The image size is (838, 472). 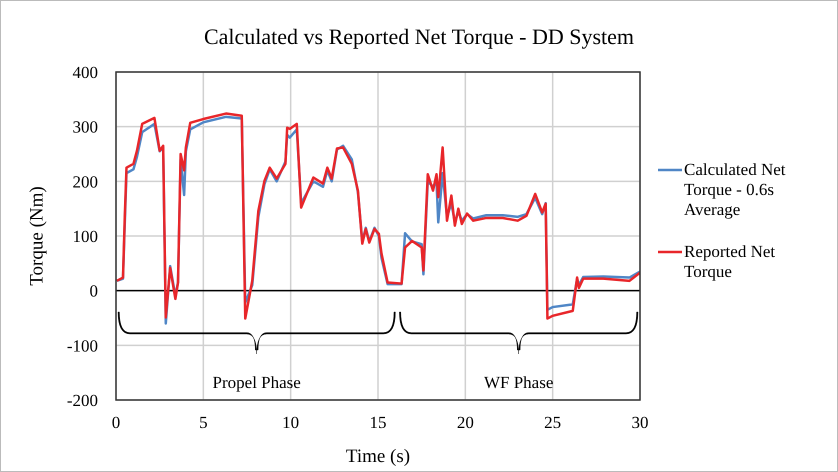 I want to click on annotation: Propel Phase, so click(x=256, y=382).